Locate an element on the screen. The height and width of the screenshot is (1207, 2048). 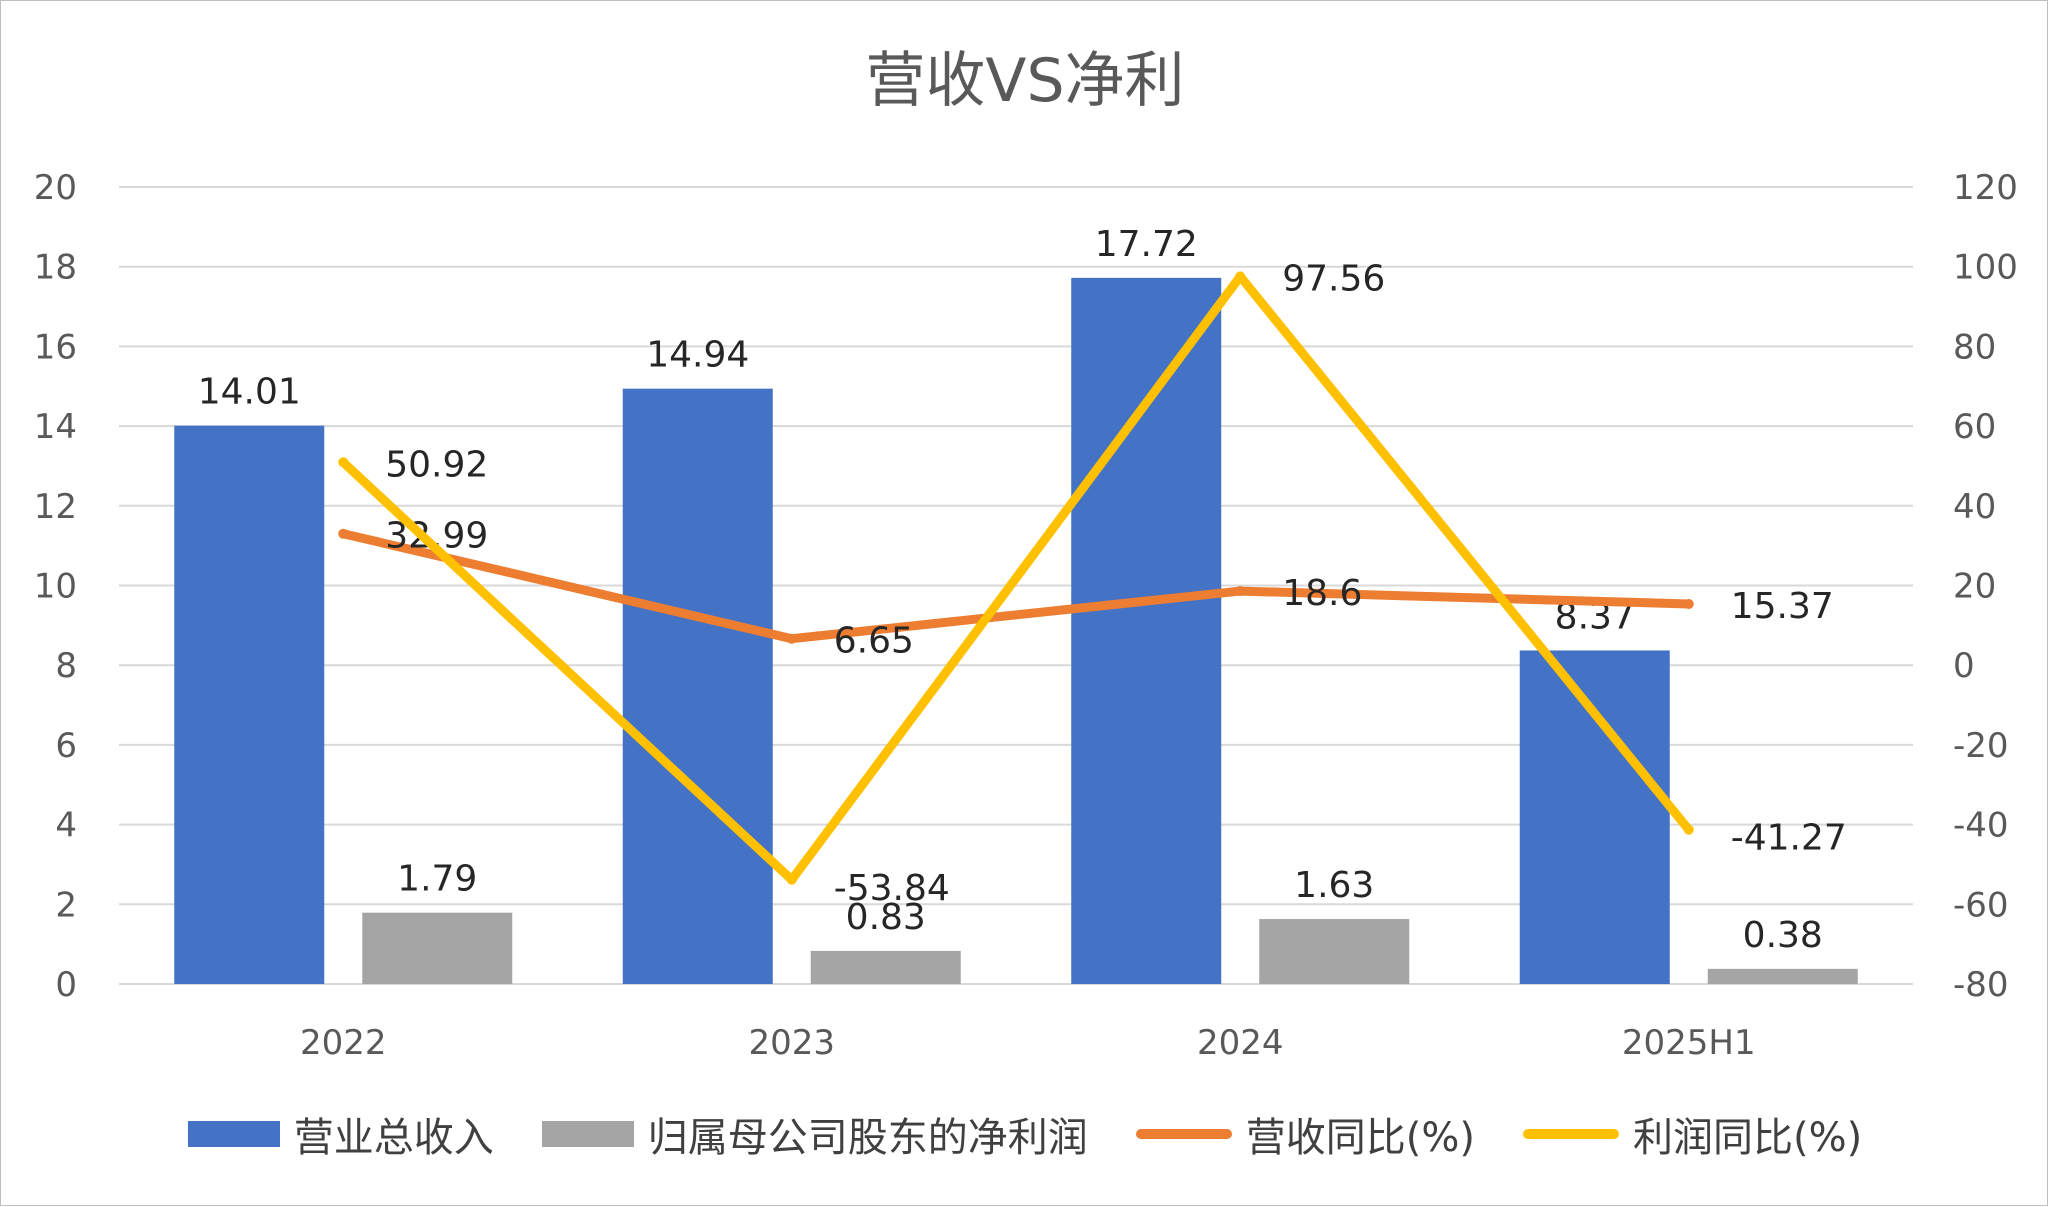
line-revenue-yoy is located at coordinates (1016, 586).